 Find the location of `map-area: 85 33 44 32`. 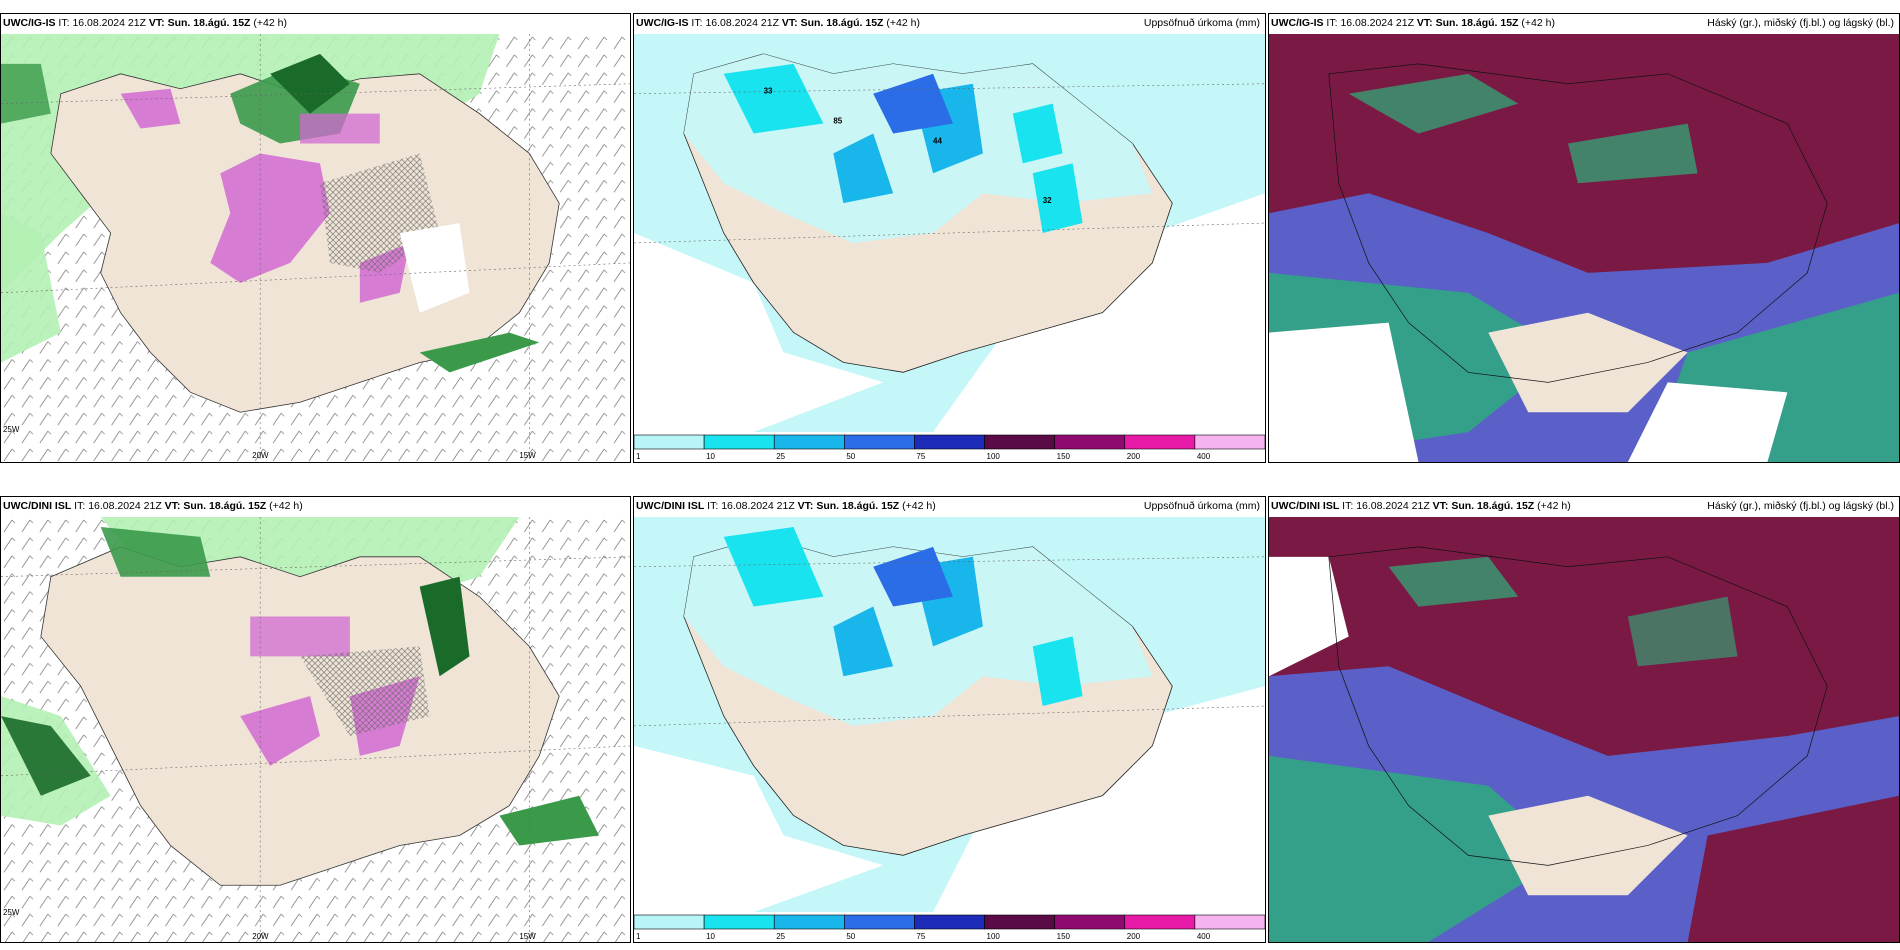

map-area: 85 33 44 32 is located at coordinates (949, 233).